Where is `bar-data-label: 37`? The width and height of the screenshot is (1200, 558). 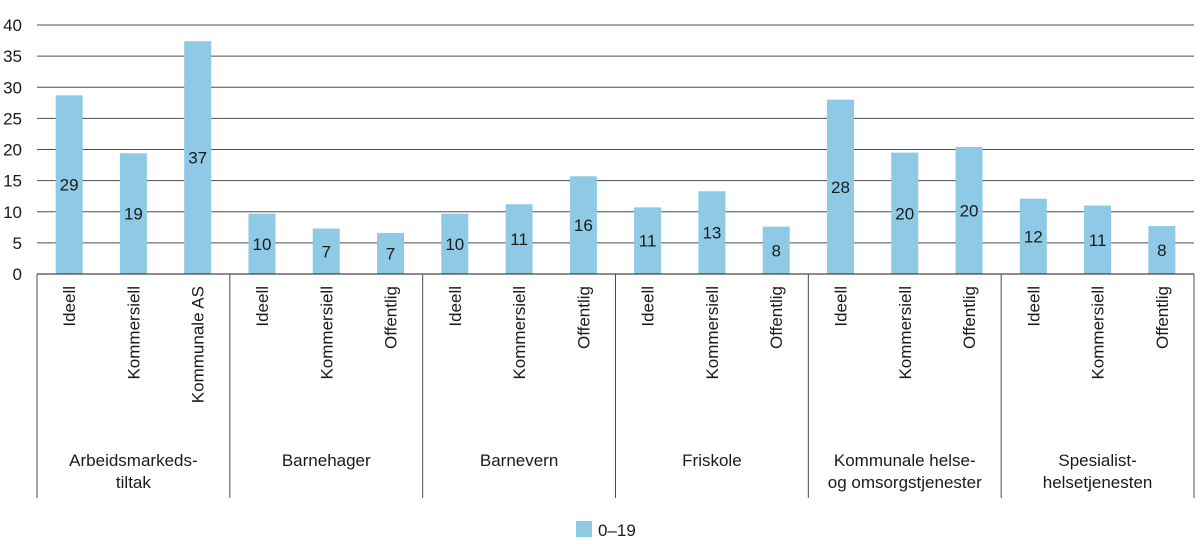
bar-data-label: 37 is located at coordinates (197, 158).